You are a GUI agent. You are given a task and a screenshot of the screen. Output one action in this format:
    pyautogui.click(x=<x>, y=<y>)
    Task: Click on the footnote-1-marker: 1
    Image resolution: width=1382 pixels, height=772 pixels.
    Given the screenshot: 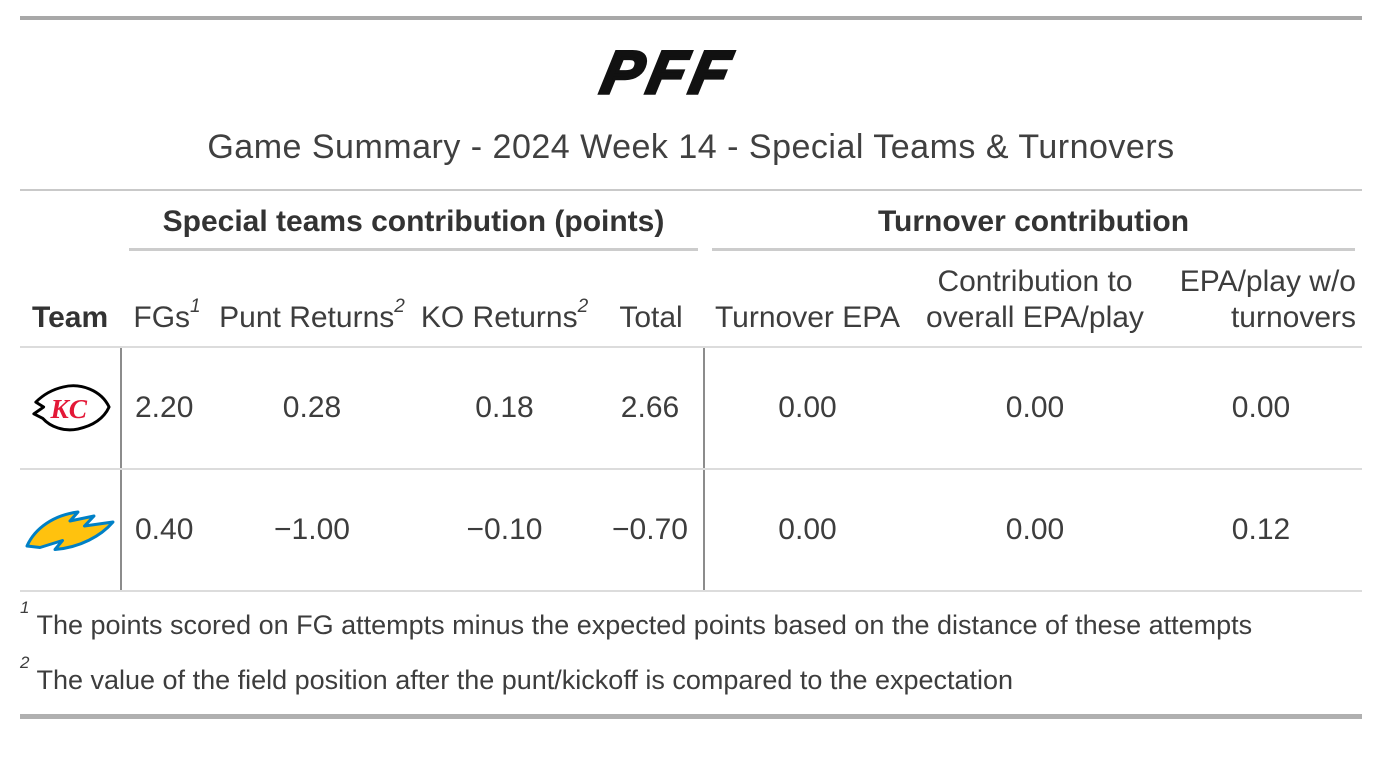 What is the action you would take?
    pyautogui.click(x=25, y=607)
    